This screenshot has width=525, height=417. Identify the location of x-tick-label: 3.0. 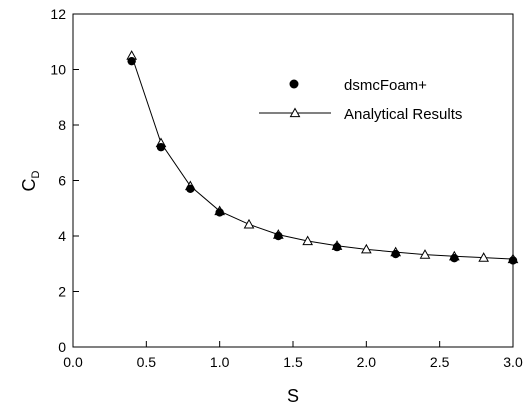
(513, 362).